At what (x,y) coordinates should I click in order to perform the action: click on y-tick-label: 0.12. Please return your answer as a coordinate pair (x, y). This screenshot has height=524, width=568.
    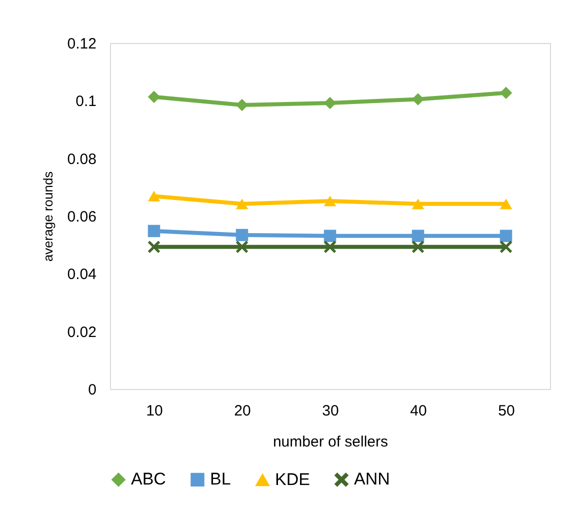
    Looking at the image, I should click on (81, 44).